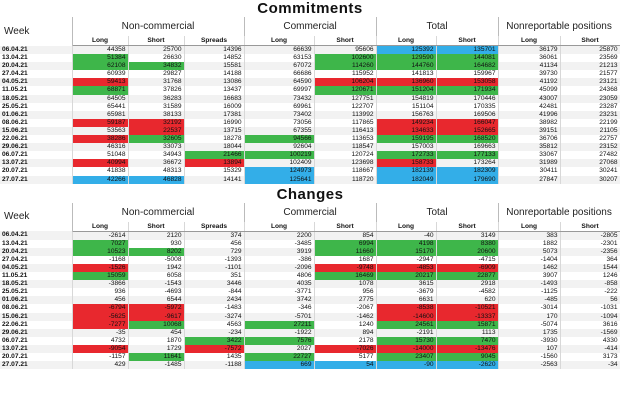 This screenshot has width=620, height=407. Describe the element at coordinates (406, 300) in the screenshot. I see `value-cell: 6631` at that location.